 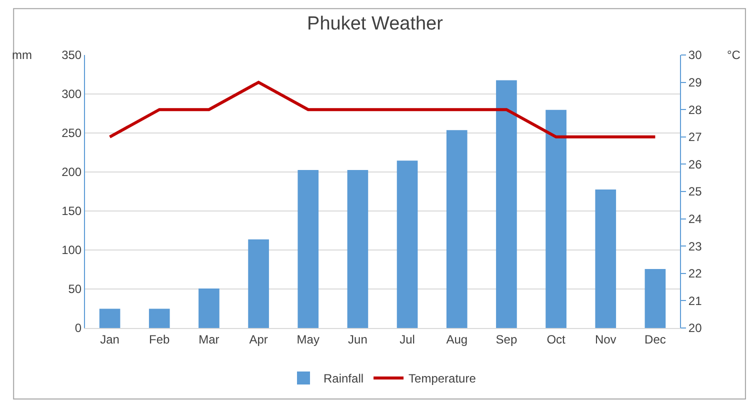 I want to click on x-tick-label: Aug, so click(x=457, y=339).